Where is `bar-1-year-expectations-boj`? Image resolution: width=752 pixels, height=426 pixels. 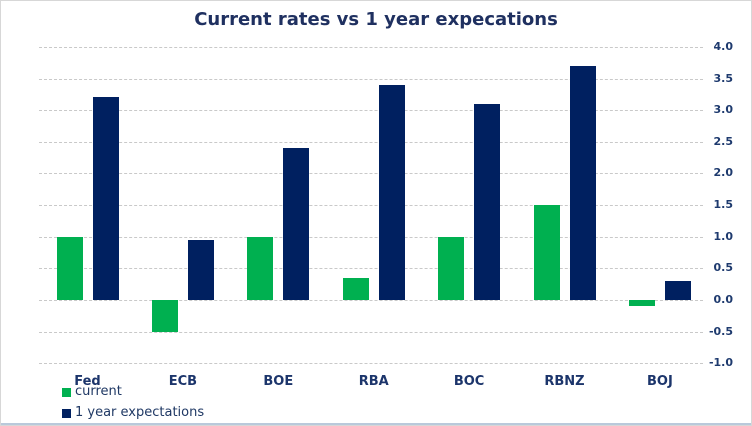 bar-1-year-expectations-boj is located at coordinates (677, 290).